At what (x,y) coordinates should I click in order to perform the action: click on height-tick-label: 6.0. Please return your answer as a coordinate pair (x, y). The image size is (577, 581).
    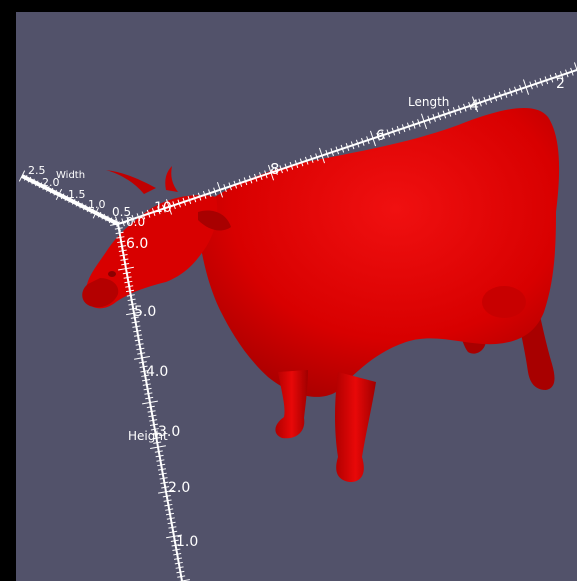
    Looking at the image, I should click on (137, 244).